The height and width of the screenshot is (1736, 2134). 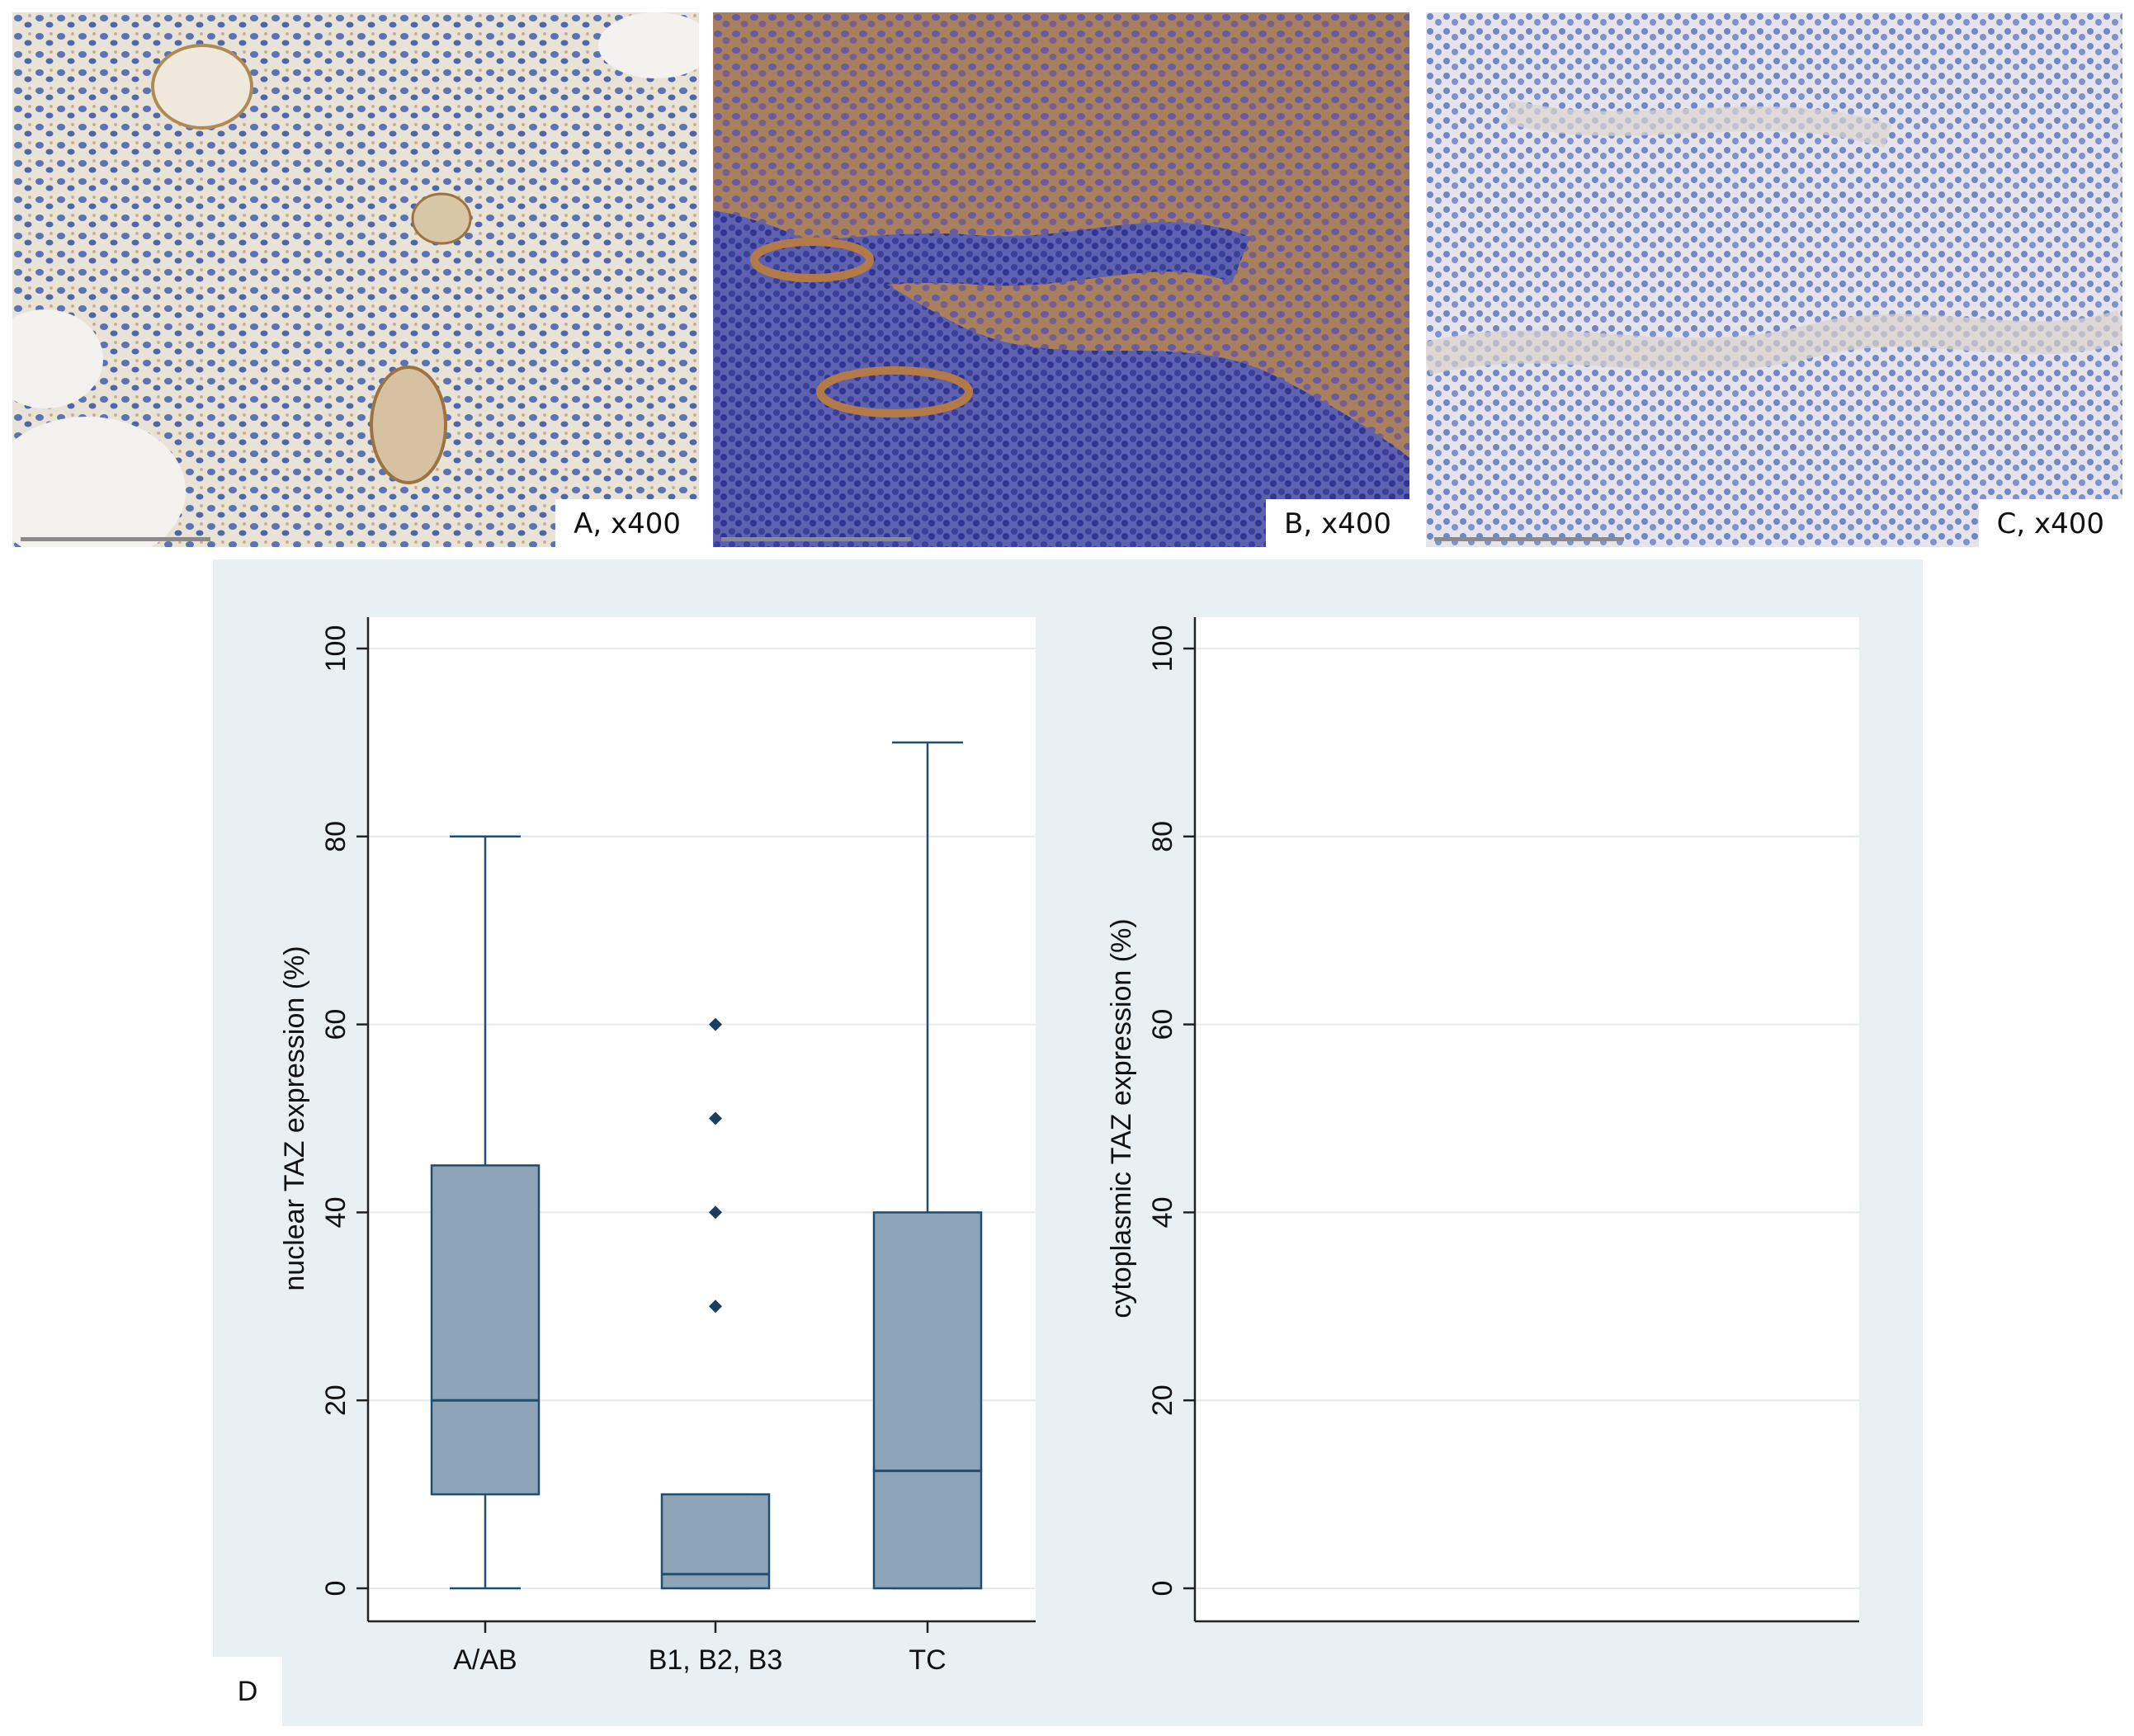 I want to click on y-axis-title: nuclear TAZ expression (%), so click(x=294, y=1118).